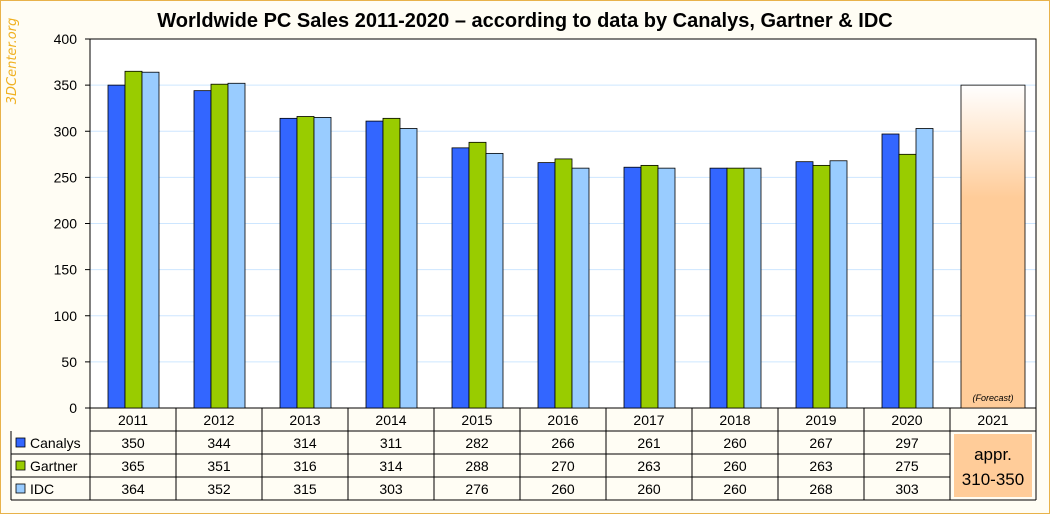  Describe the element at coordinates (66, 224) in the screenshot. I see `y-tick-label: 200` at that location.